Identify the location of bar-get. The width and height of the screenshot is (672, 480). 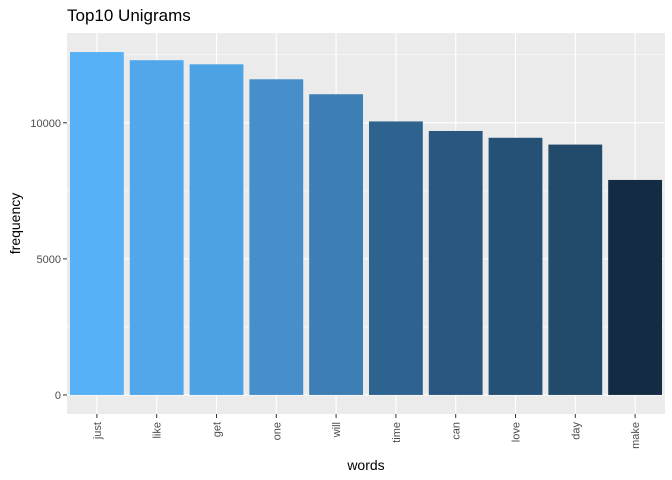
(216, 229).